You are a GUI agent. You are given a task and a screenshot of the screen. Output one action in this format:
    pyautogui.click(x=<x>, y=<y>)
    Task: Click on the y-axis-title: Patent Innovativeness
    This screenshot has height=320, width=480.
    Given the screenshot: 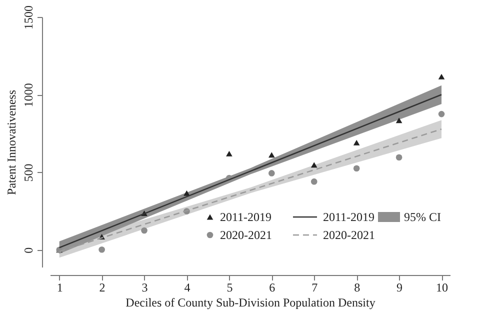 What is the action you would take?
    pyautogui.click(x=11, y=142)
    